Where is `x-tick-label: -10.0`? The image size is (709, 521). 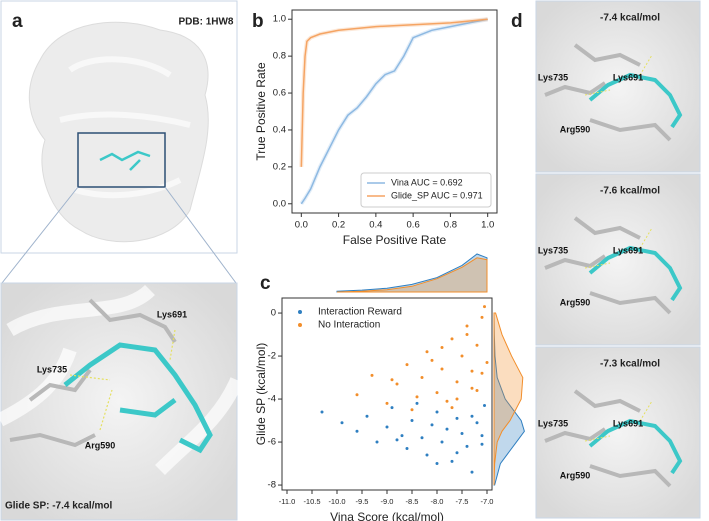
x-tick-label: -10.0 is located at coordinates (336, 501).